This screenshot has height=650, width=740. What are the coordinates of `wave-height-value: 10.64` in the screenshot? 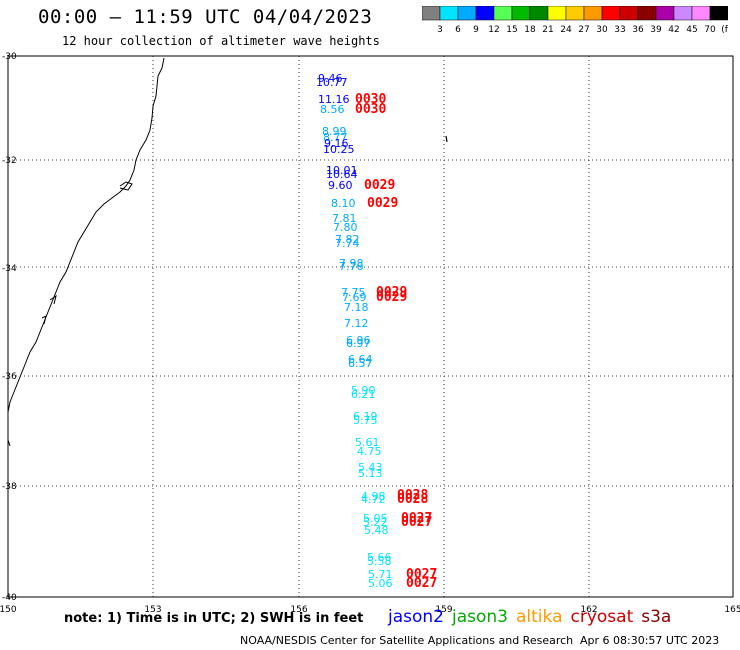 It's located at (342, 174).